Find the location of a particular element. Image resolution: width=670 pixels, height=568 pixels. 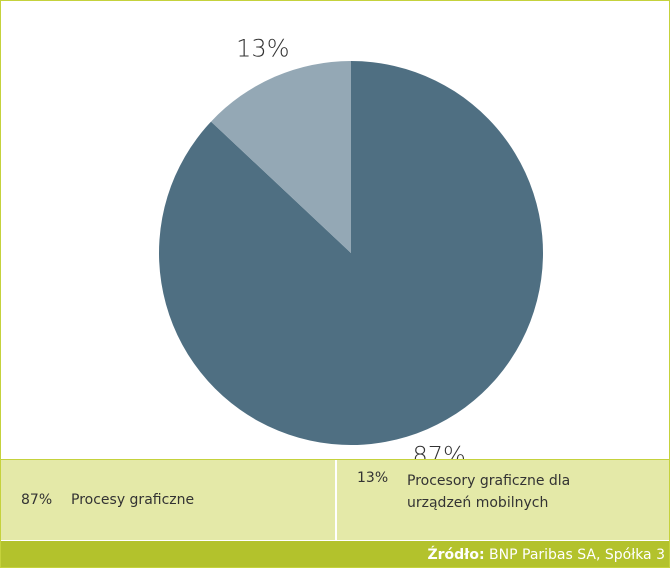

legend-item: 87% Procesy graficzne is located at coordinates (168, 500).